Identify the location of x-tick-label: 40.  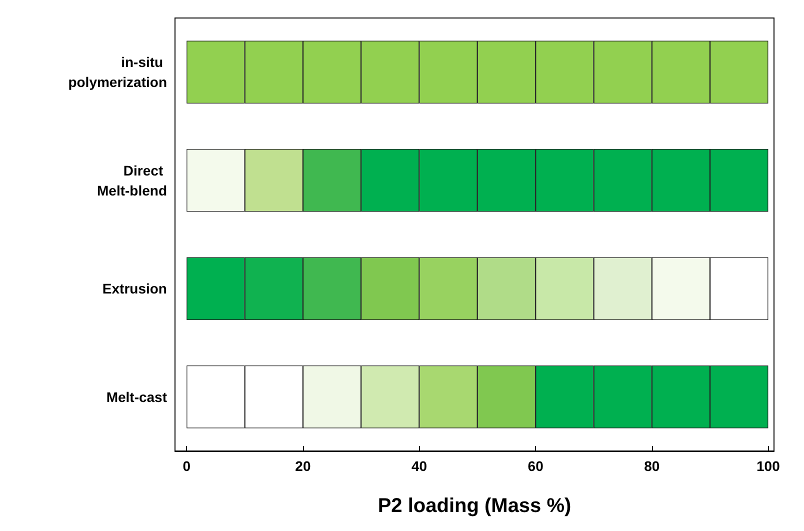
(419, 466).